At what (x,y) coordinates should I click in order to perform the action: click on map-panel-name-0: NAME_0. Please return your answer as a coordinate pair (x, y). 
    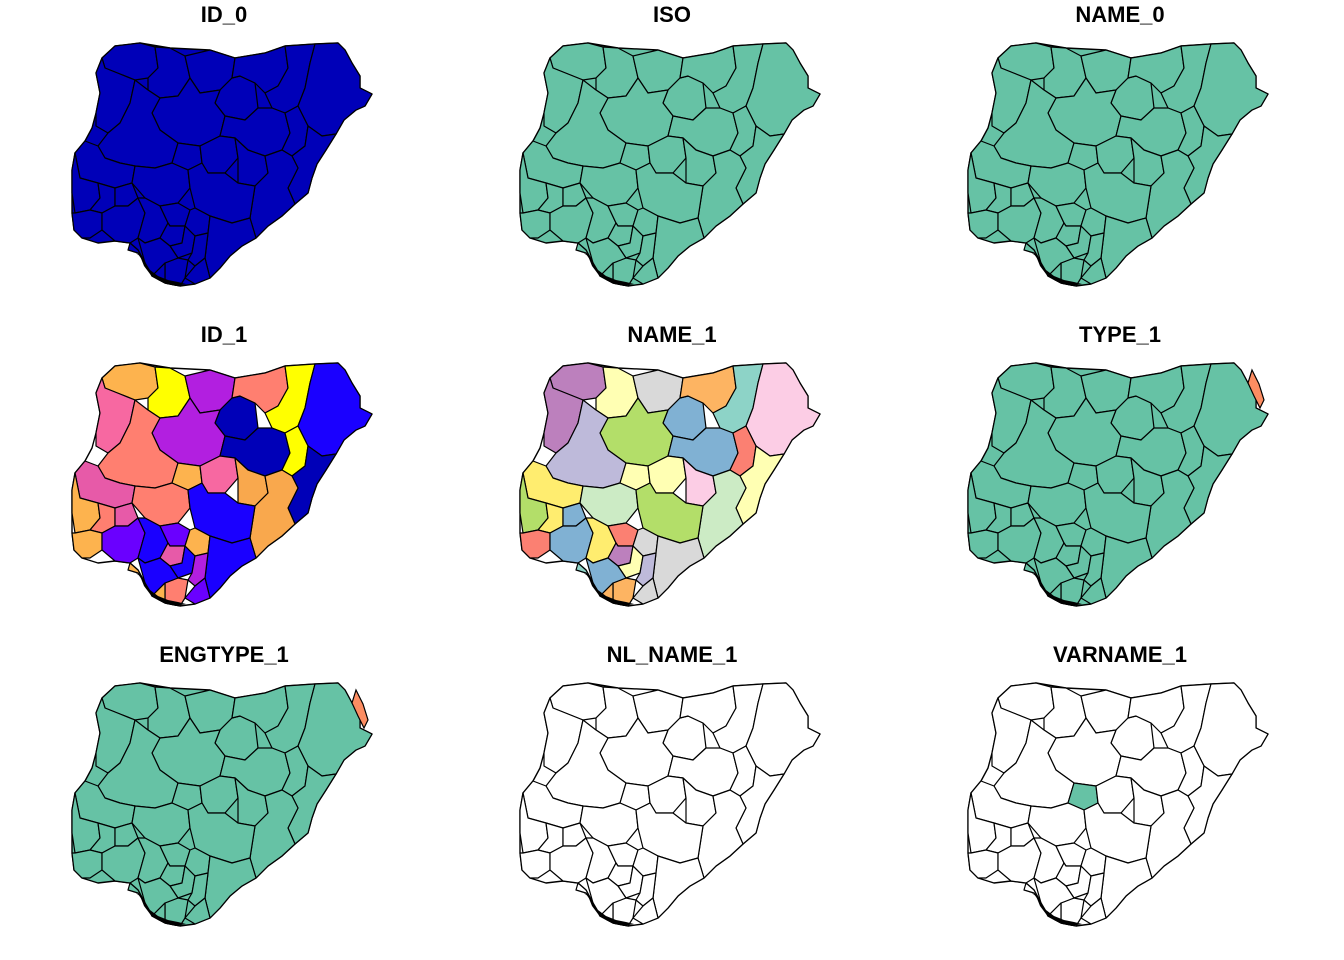
    Looking at the image, I should click on (1120, 160).